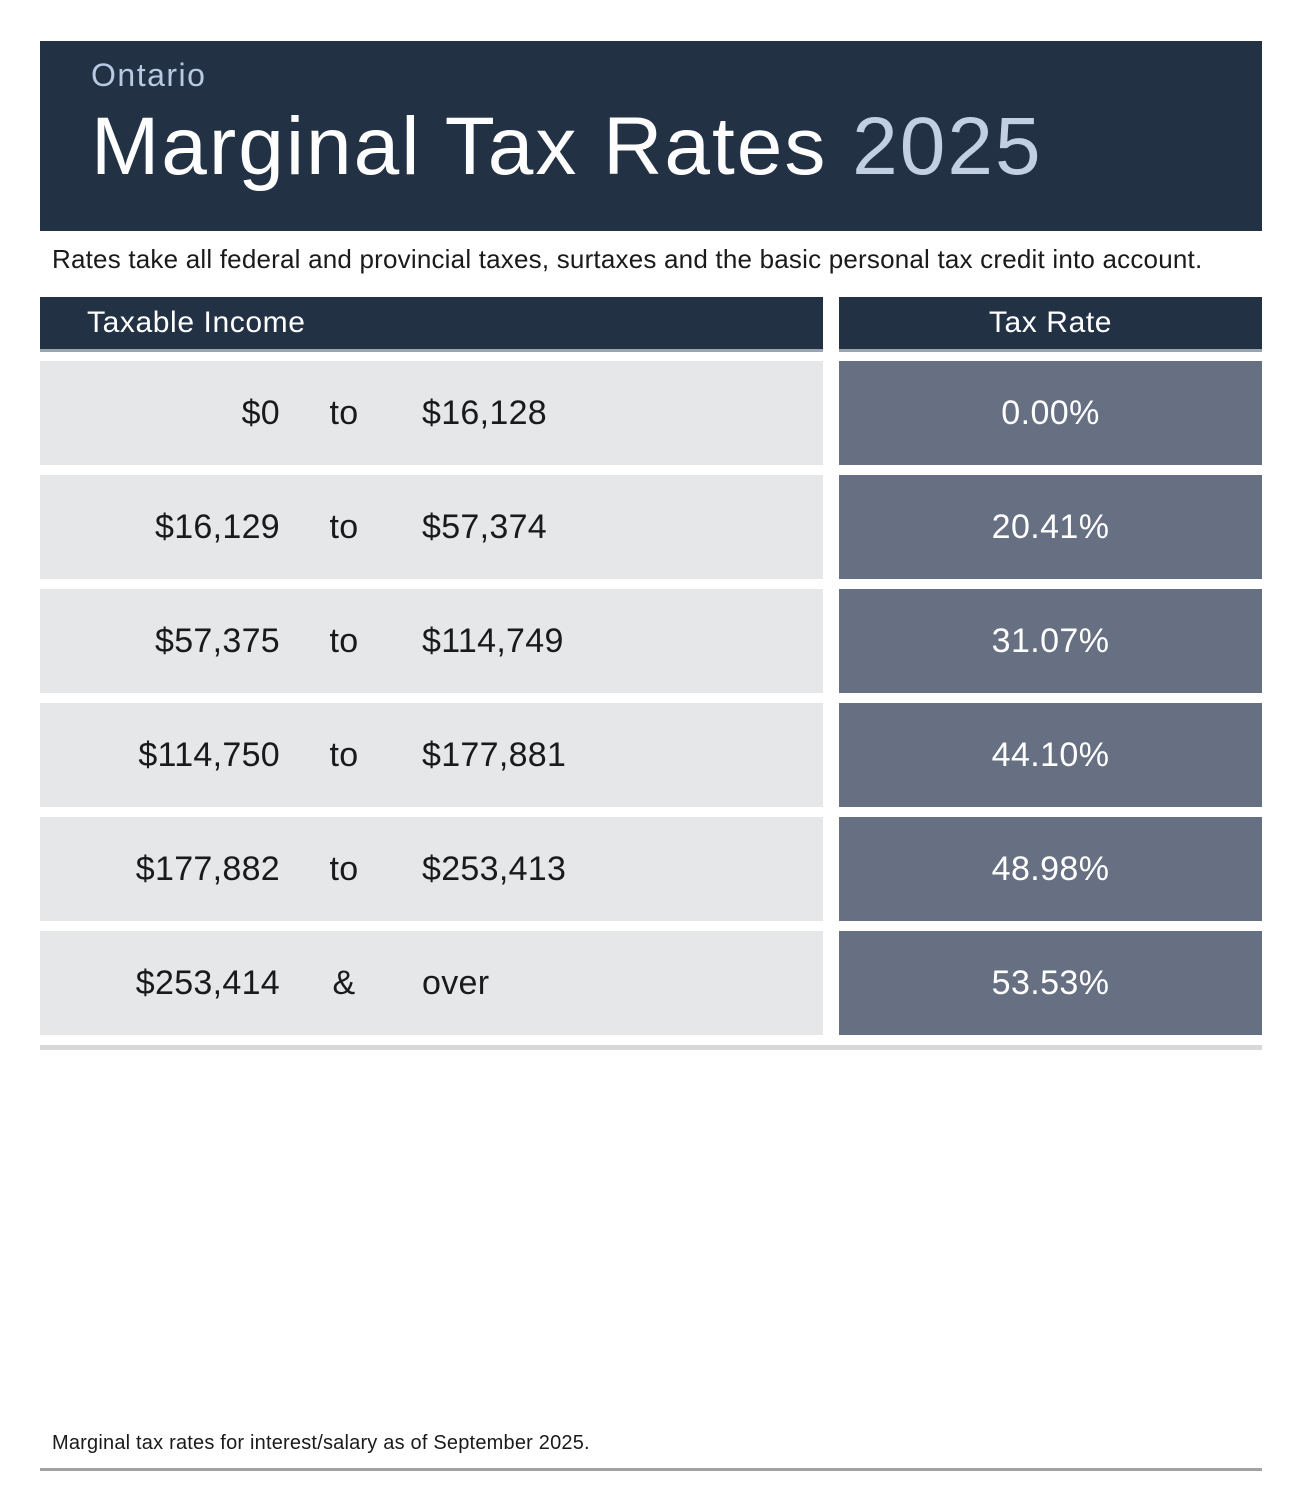 Image resolution: width=1300 pixels, height=1490 pixels. I want to click on income-range-cell: $16,129 to $57,374, so click(431, 527).